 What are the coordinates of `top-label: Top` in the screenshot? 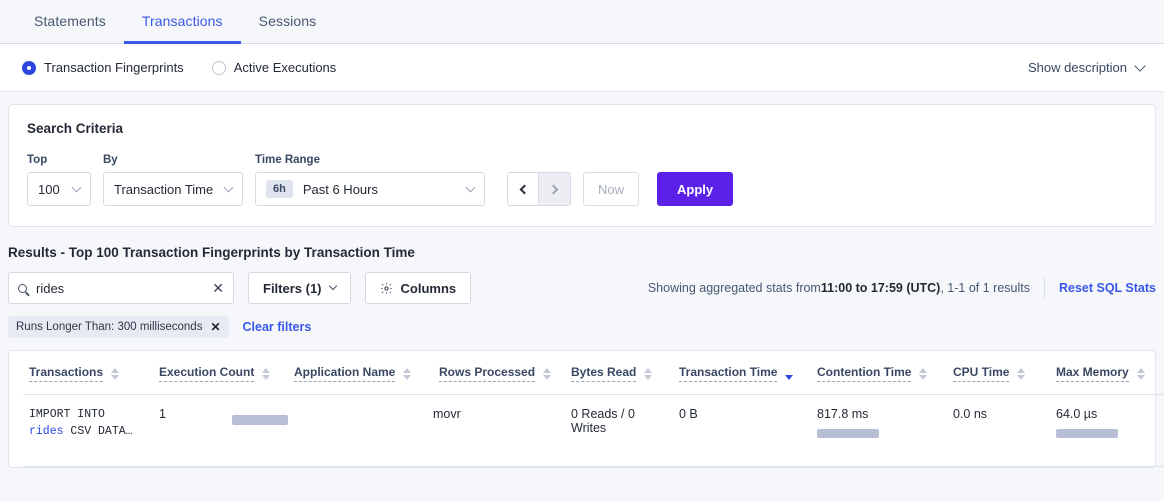 It's located at (37, 160).